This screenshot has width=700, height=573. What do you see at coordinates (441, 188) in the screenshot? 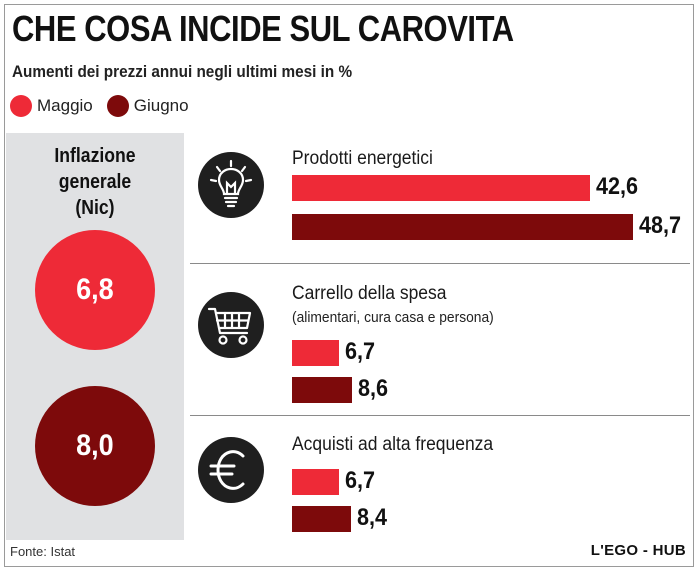
I see `bar-energetici-maggio` at bounding box center [441, 188].